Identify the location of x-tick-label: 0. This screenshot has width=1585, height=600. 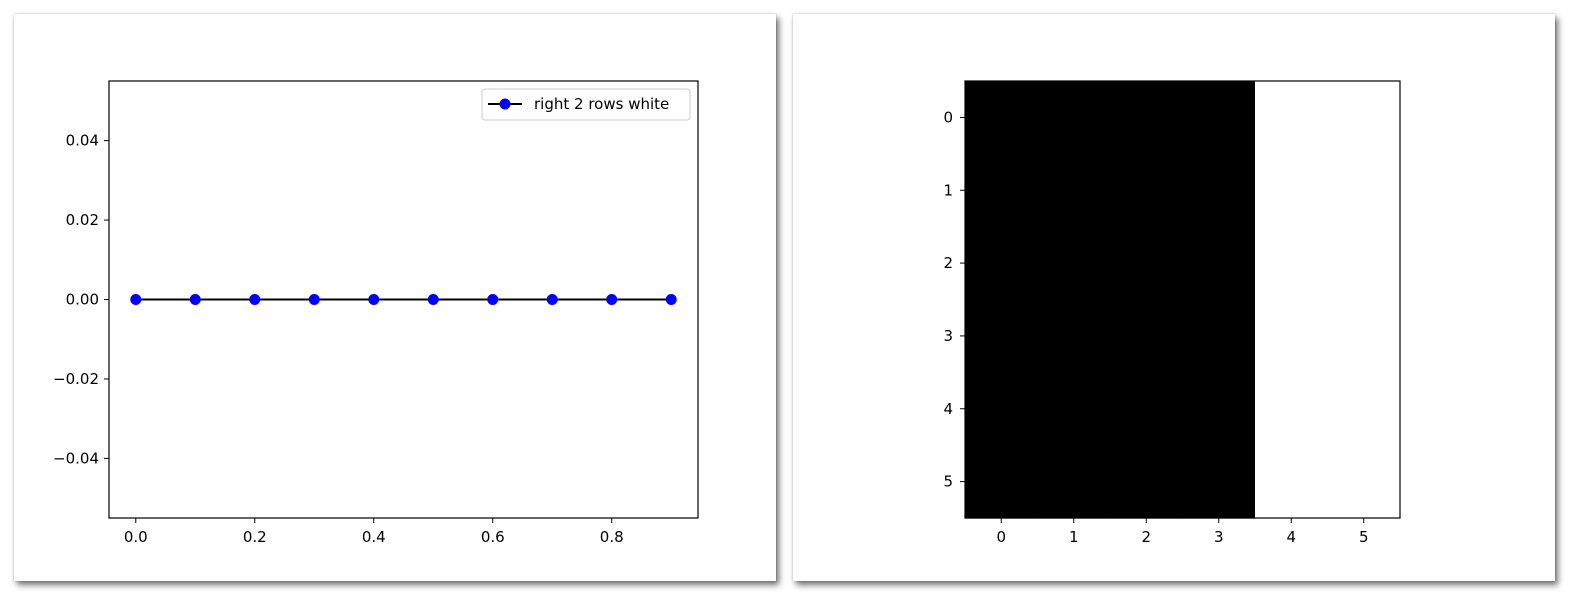
(1001, 537).